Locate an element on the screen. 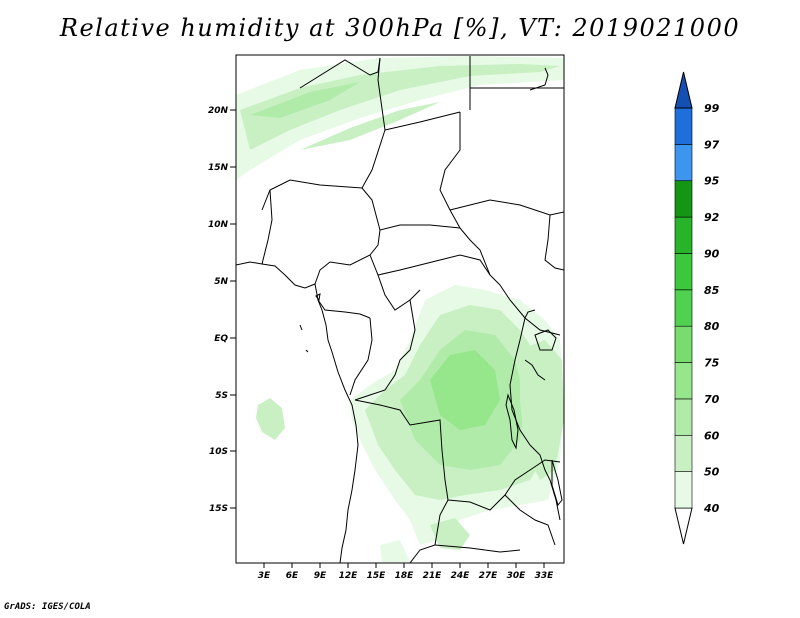  rh-patch-se is located at coordinates (395, 551).